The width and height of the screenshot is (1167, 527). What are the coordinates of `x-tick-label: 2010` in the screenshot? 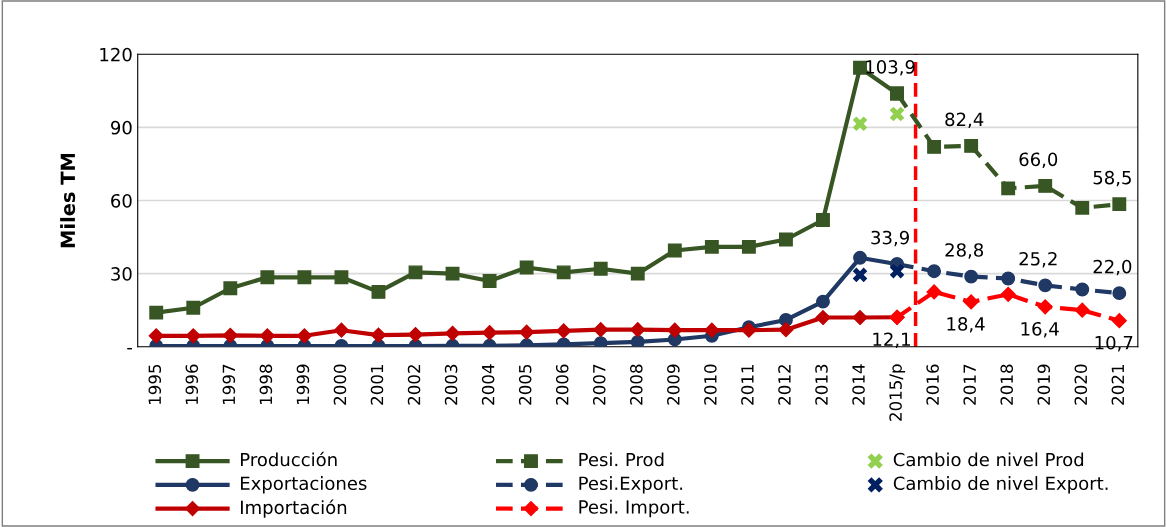 It's located at (710, 384).